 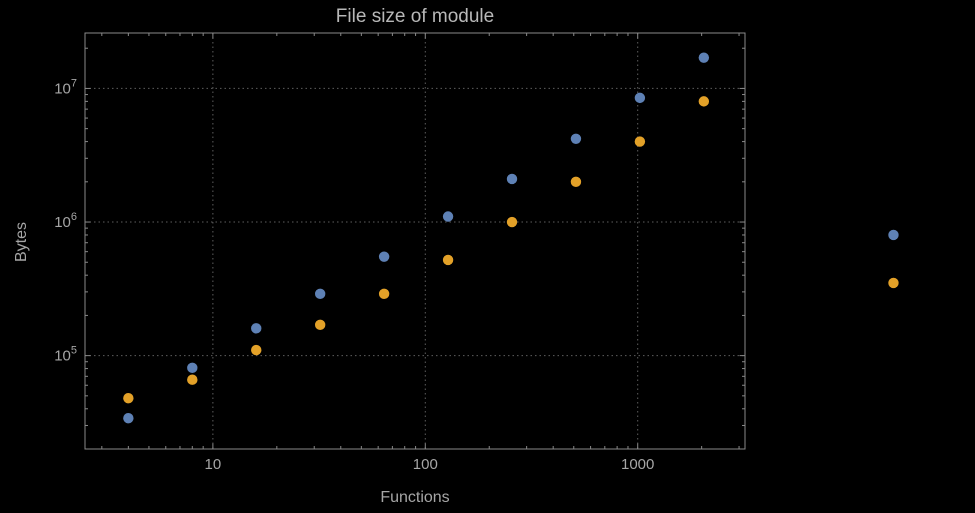 What do you see at coordinates (65, 87) in the screenshot?
I see `y-tick-label: 10⁷` at bounding box center [65, 87].